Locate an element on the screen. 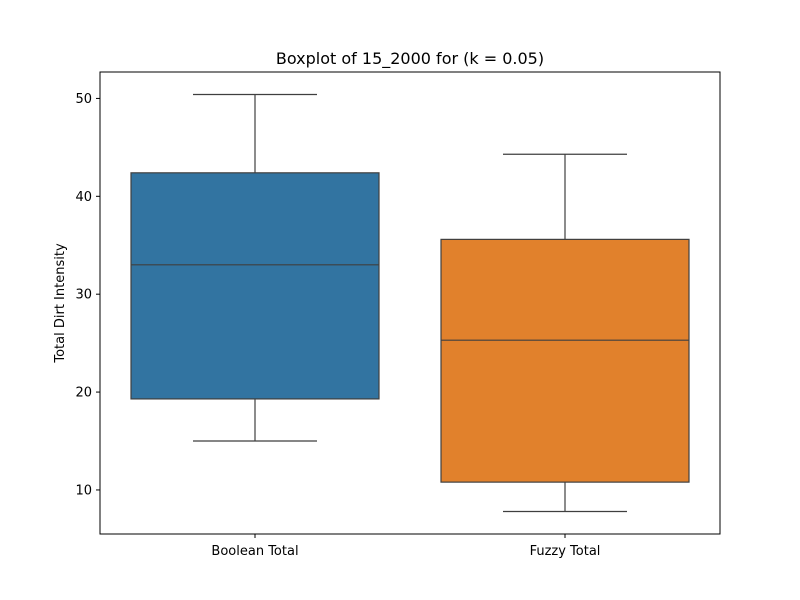  y-tick-label: 10 is located at coordinates (83, 490).